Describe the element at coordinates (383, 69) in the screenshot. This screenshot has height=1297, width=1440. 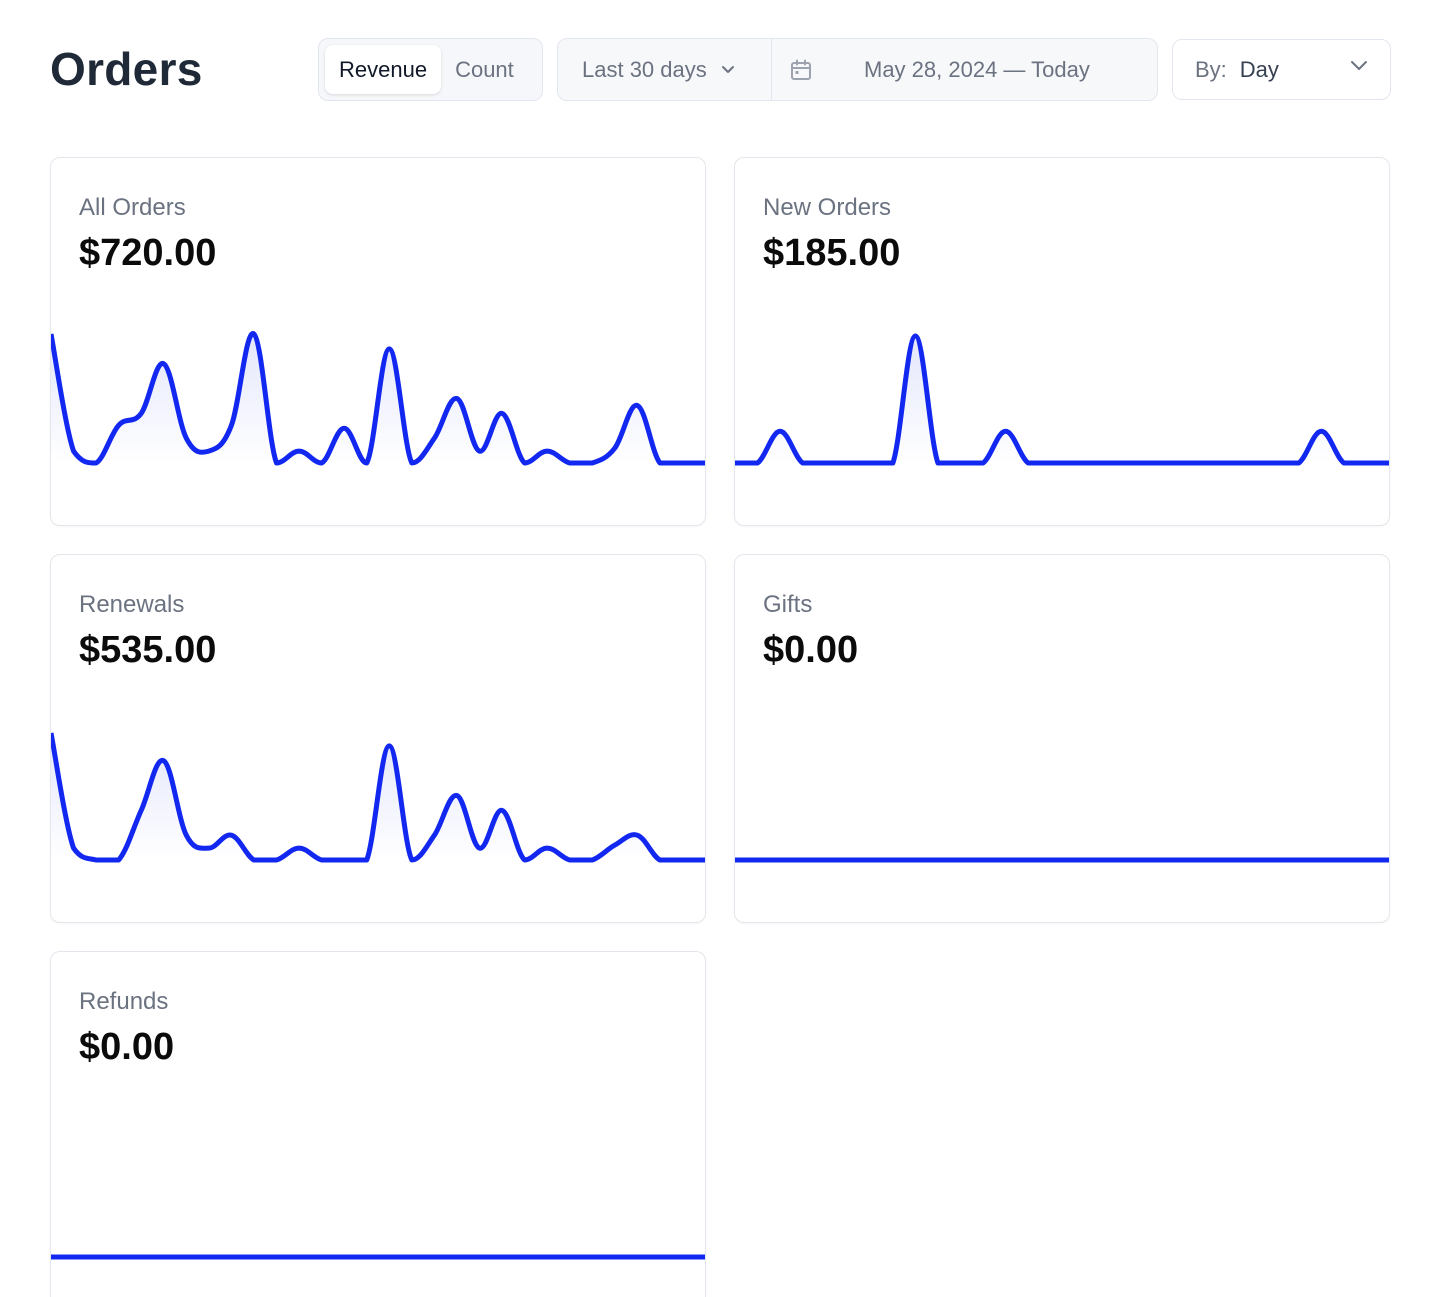
I see `revenue-toggle-button: Revenue` at that location.